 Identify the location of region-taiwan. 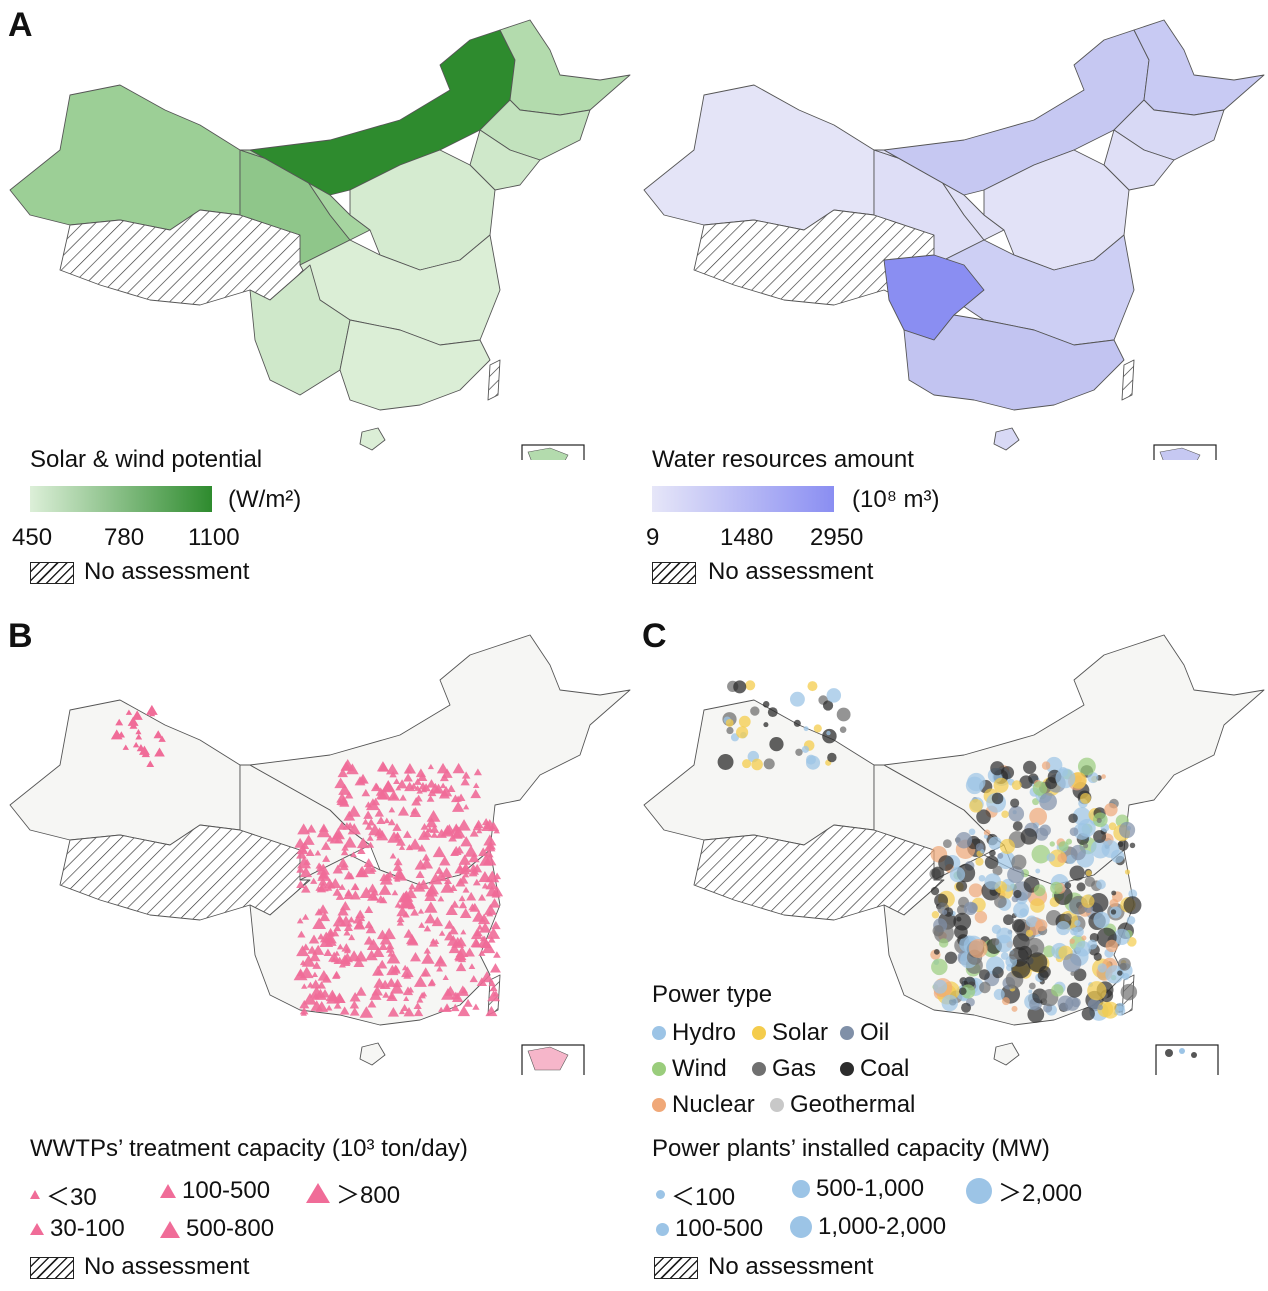
(1128, 380).